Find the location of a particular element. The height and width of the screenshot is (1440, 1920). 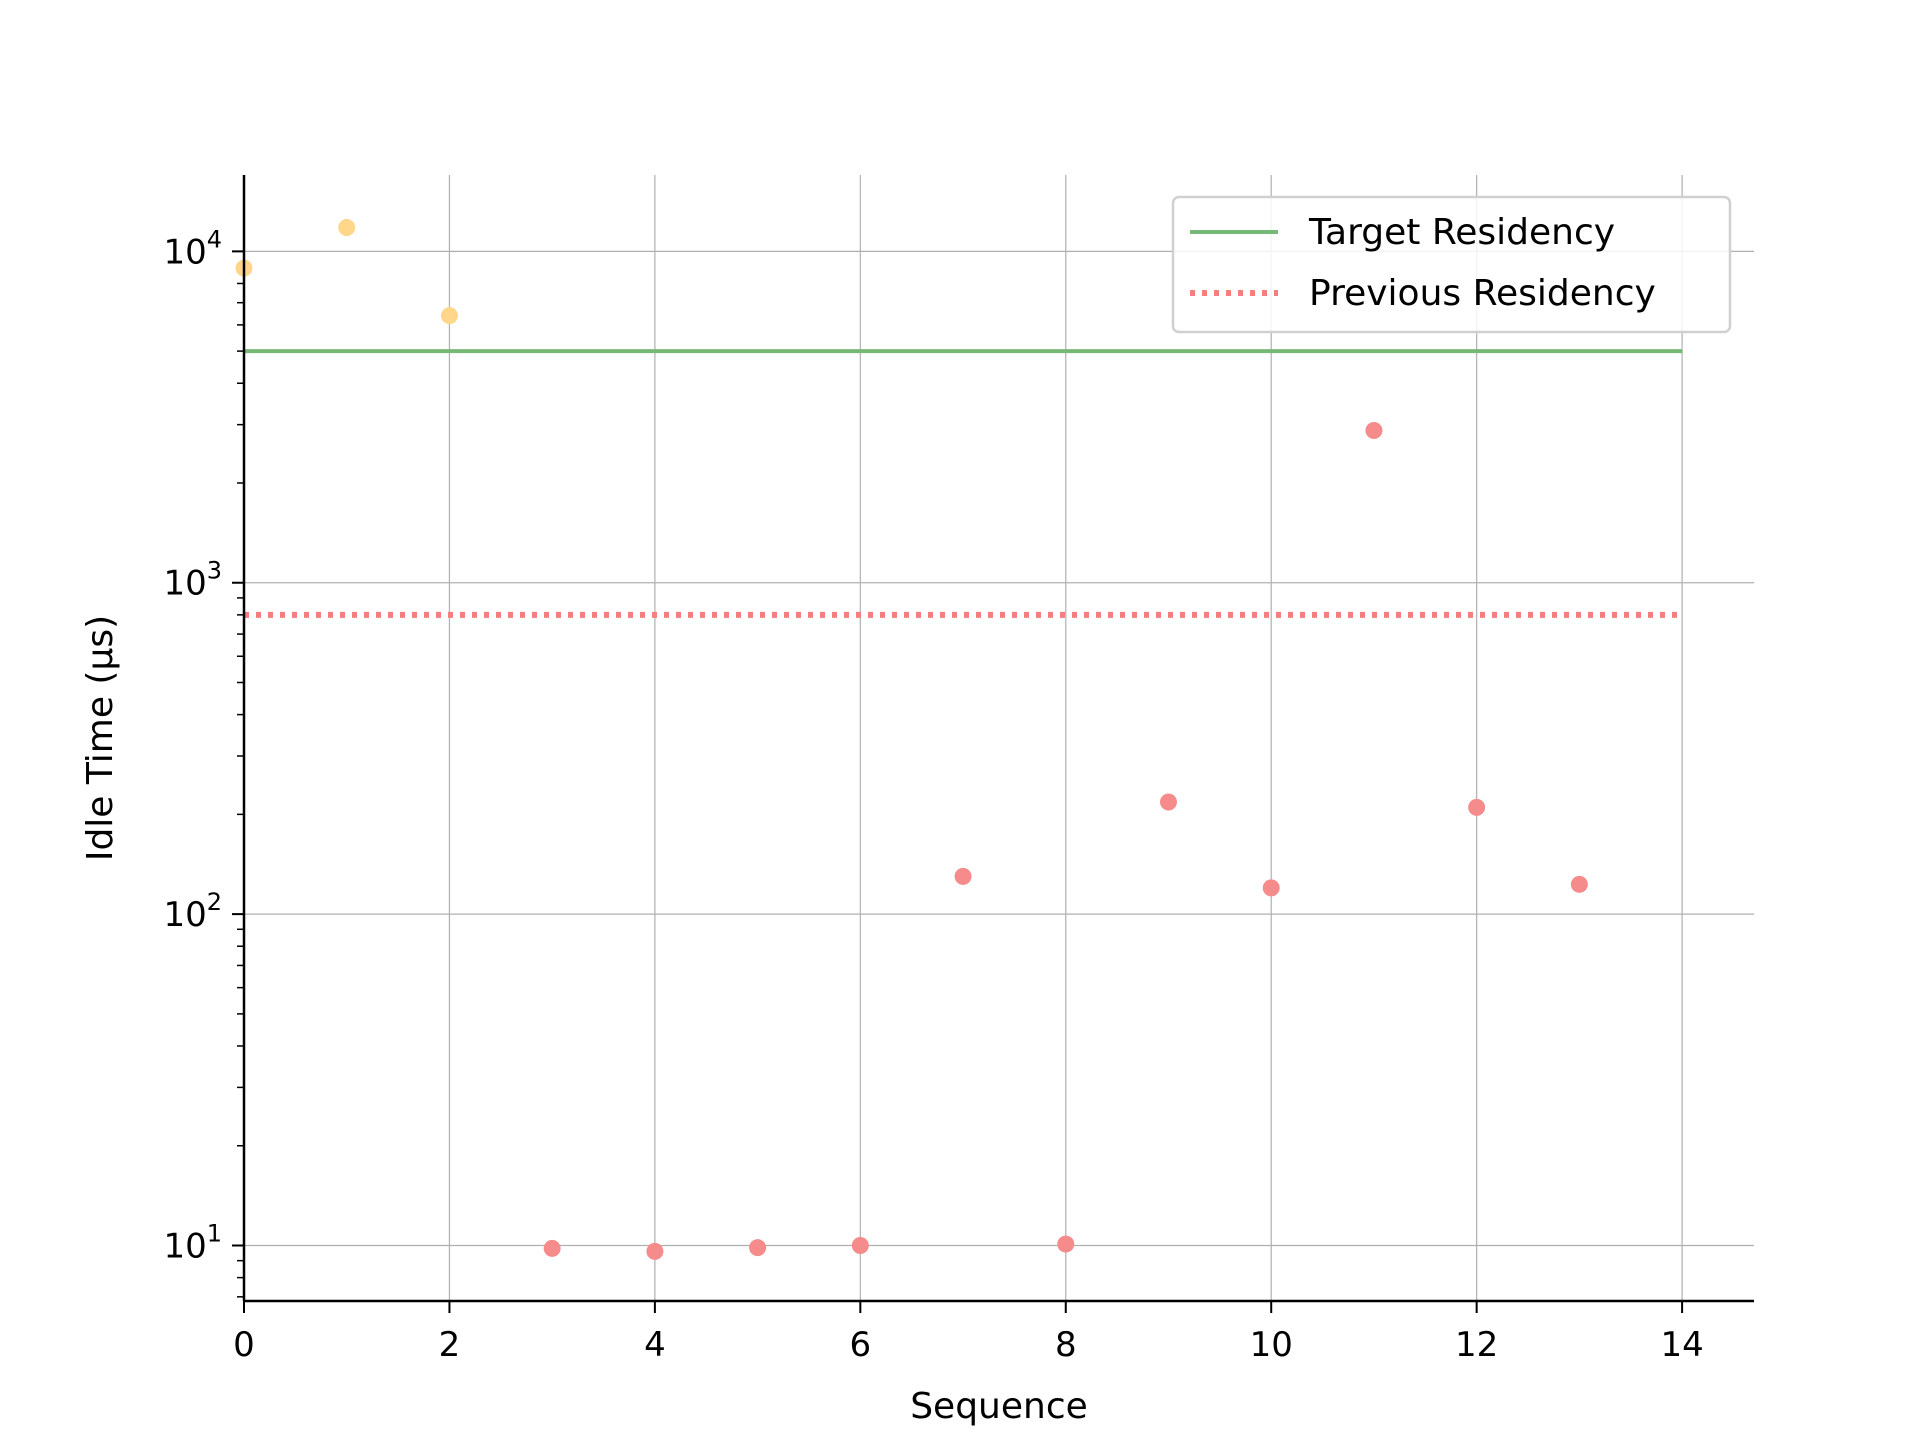

legend-label-target-residency: Target Residency is located at coordinates (1461, 232).